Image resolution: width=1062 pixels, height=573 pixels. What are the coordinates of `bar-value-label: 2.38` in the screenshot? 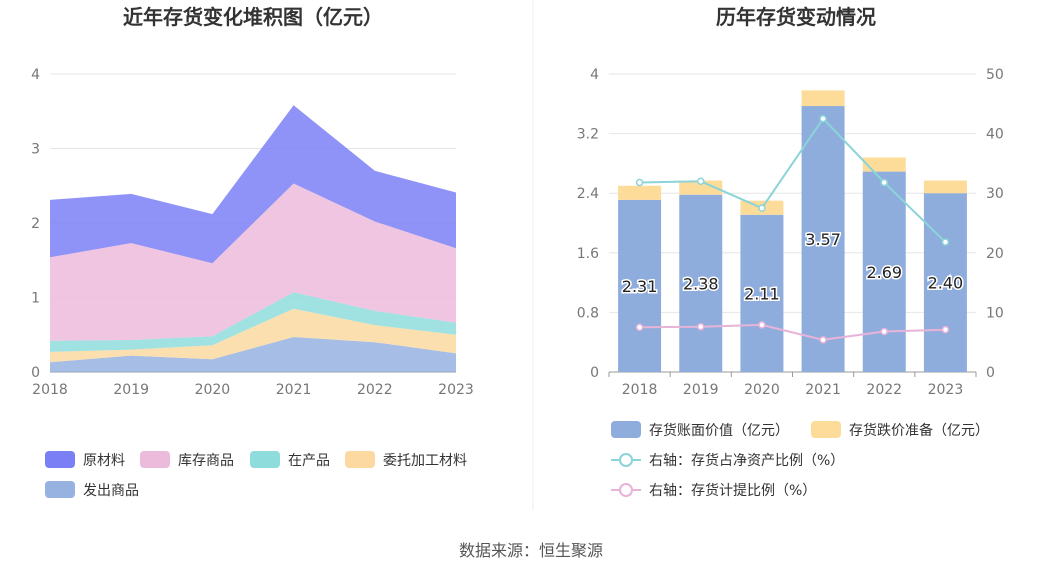 It's located at (701, 283).